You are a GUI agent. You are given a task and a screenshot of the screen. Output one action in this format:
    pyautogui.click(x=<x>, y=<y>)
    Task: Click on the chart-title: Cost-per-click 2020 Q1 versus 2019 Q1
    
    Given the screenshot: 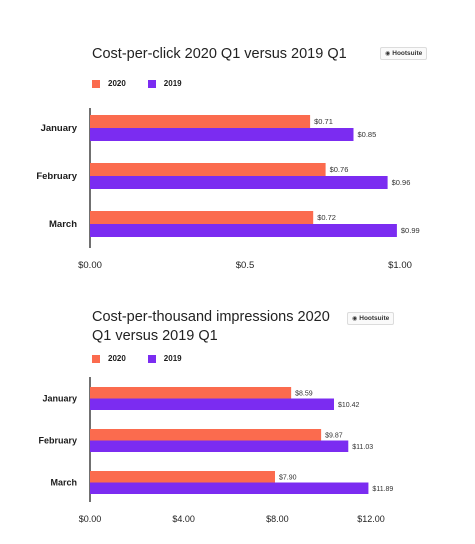 What is the action you would take?
    pyautogui.click(x=219, y=54)
    